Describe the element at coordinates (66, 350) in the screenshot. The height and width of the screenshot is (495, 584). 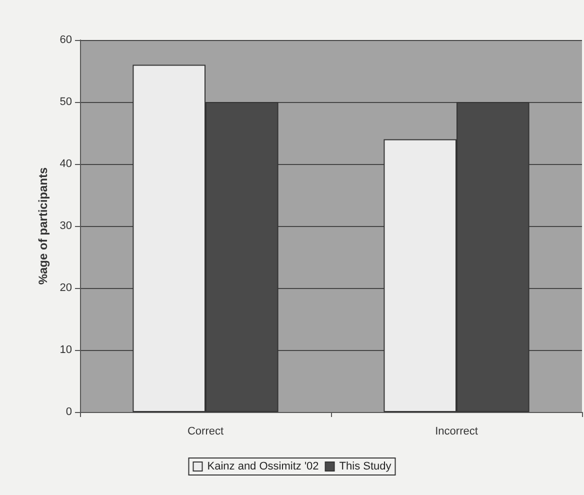
I see `y-tick-label: 10` at that location.